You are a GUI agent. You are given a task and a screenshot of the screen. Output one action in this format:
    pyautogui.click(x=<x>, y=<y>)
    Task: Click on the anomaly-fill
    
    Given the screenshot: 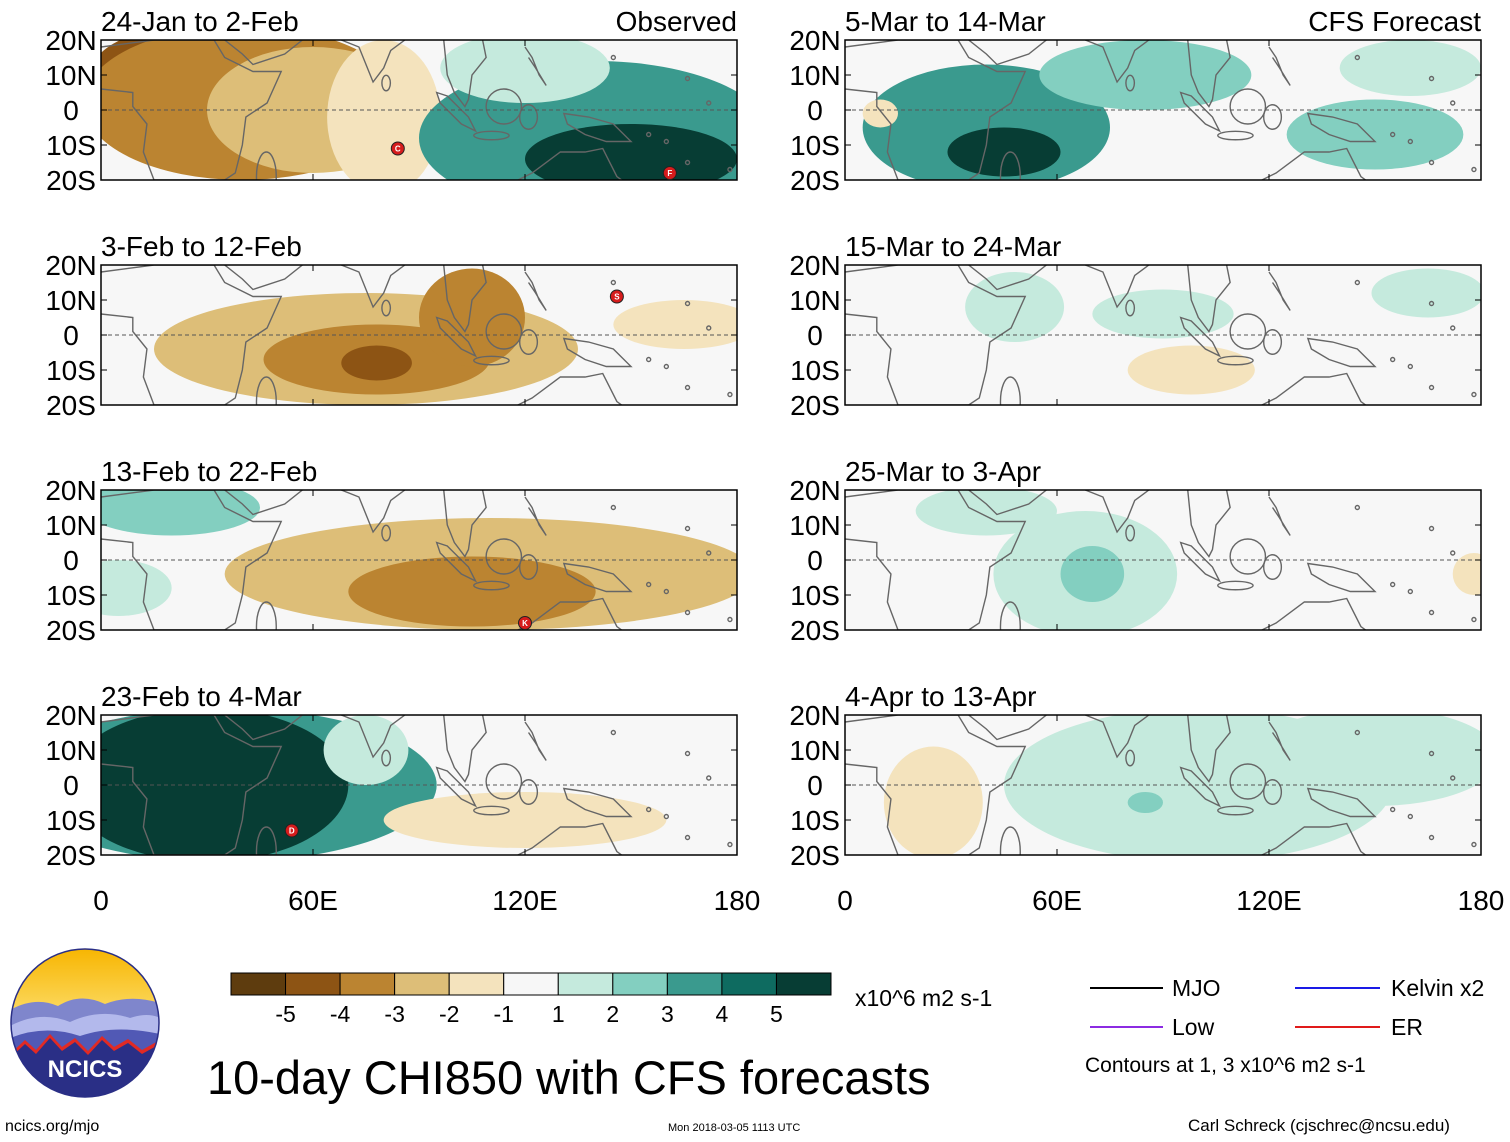 What is the action you would take?
    pyautogui.click(x=419, y=560)
    